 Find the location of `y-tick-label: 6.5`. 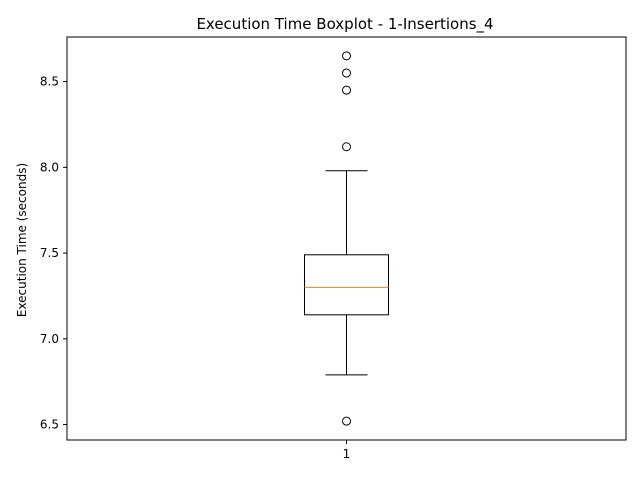

y-tick-label: 6.5 is located at coordinates (49, 425).